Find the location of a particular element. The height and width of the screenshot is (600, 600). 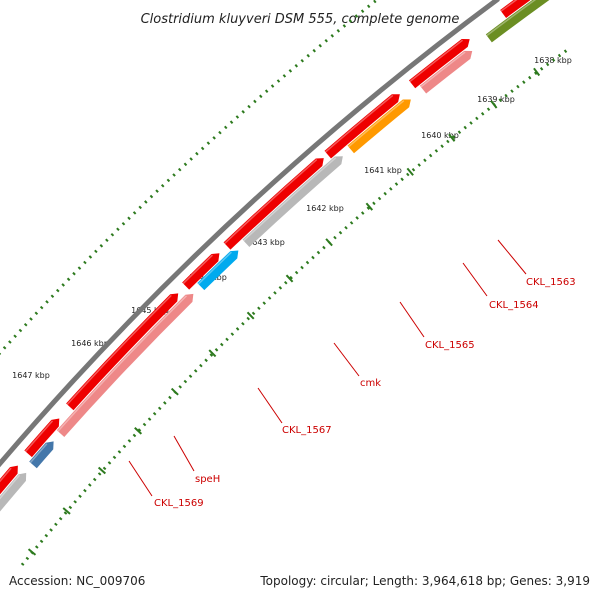

gene-label: CKL_1564 is located at coordinates (514, 305).